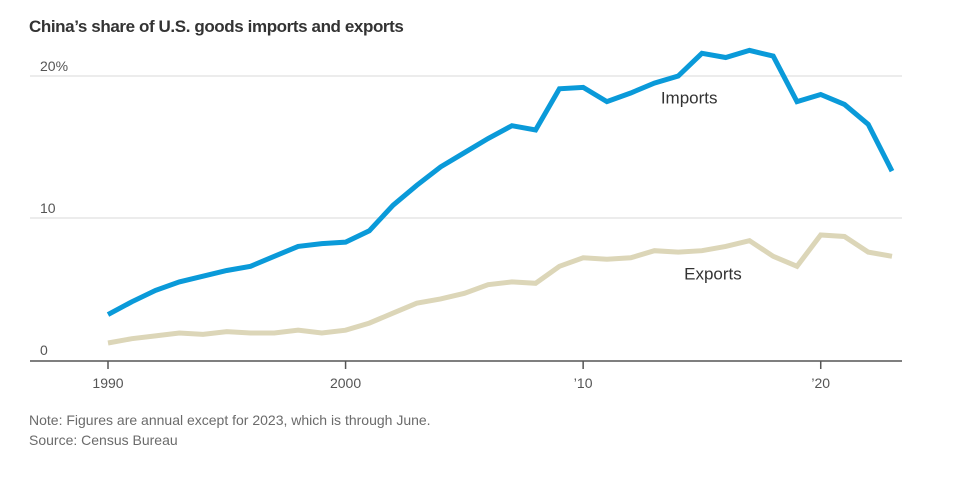 The height and width of the screenshot is (477, 959). Describe the element at coordinates (345, 383) in the screenshot. I see `x-tick-label: 2000` at that location.